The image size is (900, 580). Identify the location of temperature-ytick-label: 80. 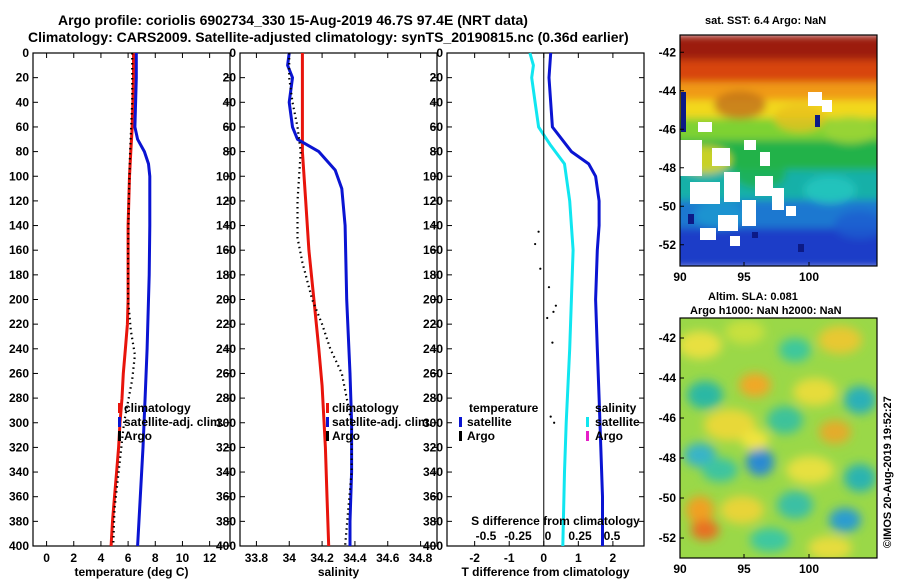
(23, 152).